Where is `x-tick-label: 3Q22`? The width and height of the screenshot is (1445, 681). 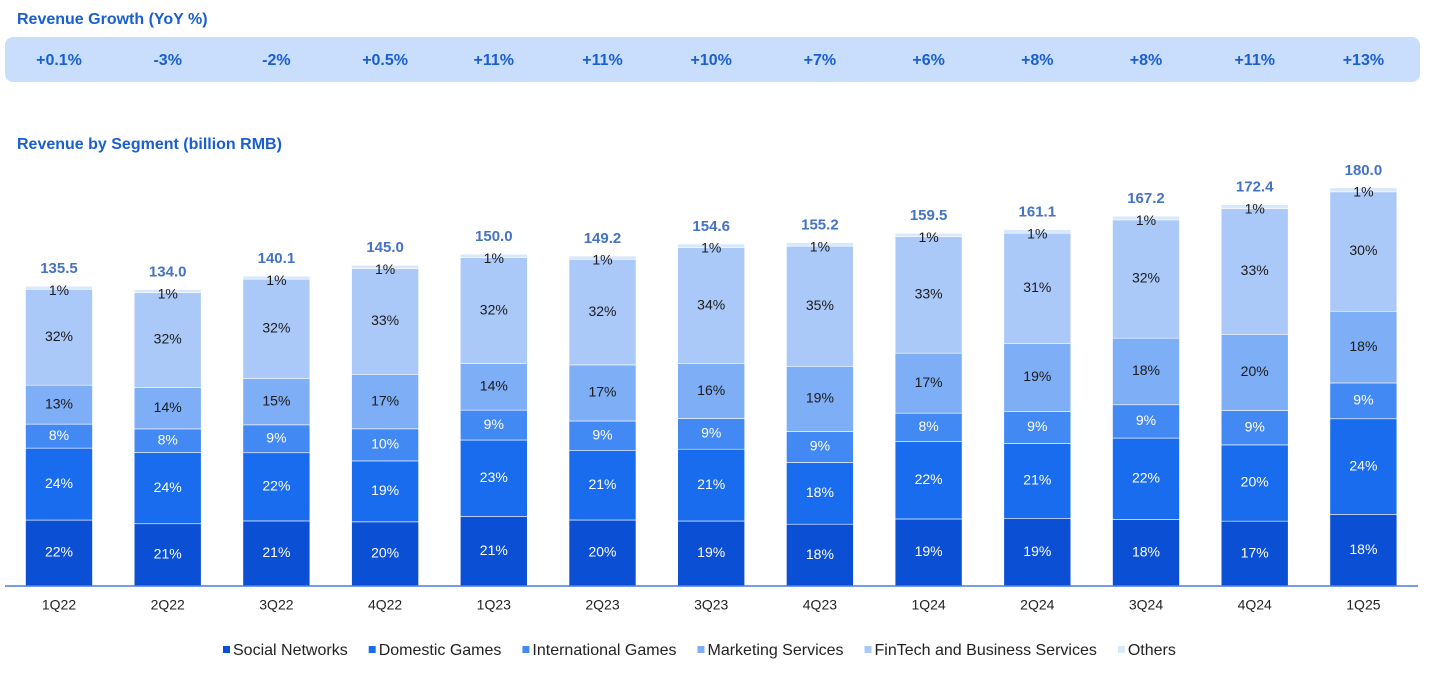
x-tick-label: 3Q22 is located at coordinates (276, 605).